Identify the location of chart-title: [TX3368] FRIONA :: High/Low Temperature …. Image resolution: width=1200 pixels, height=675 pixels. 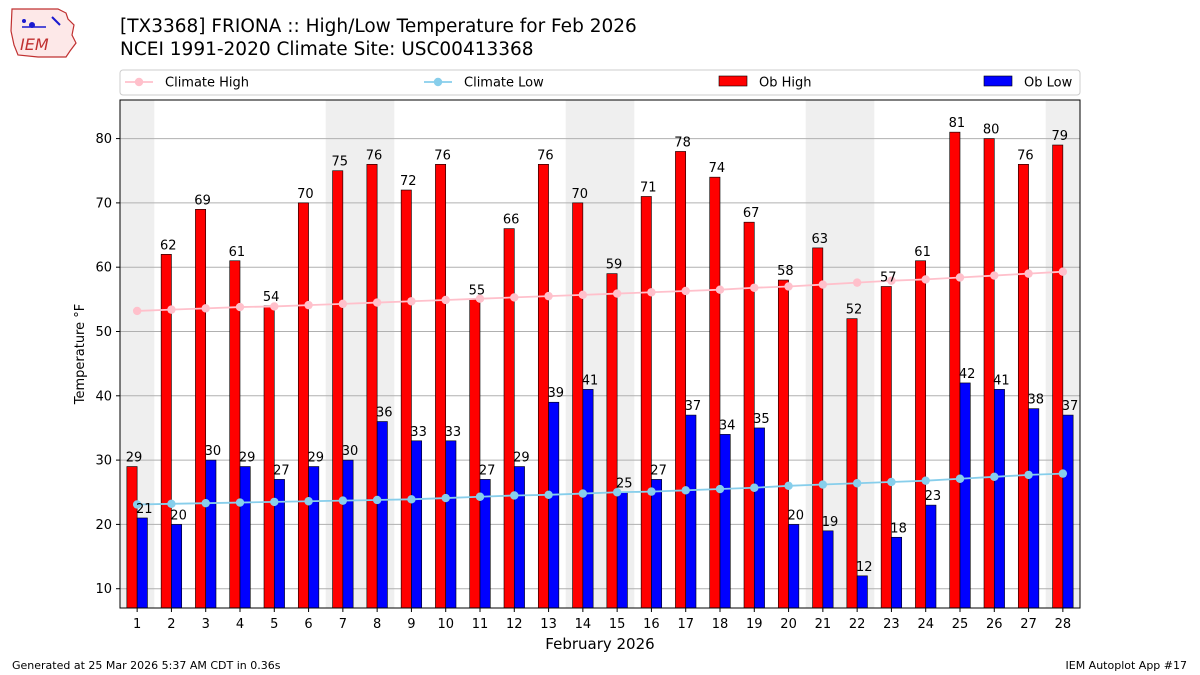
(378, 26).